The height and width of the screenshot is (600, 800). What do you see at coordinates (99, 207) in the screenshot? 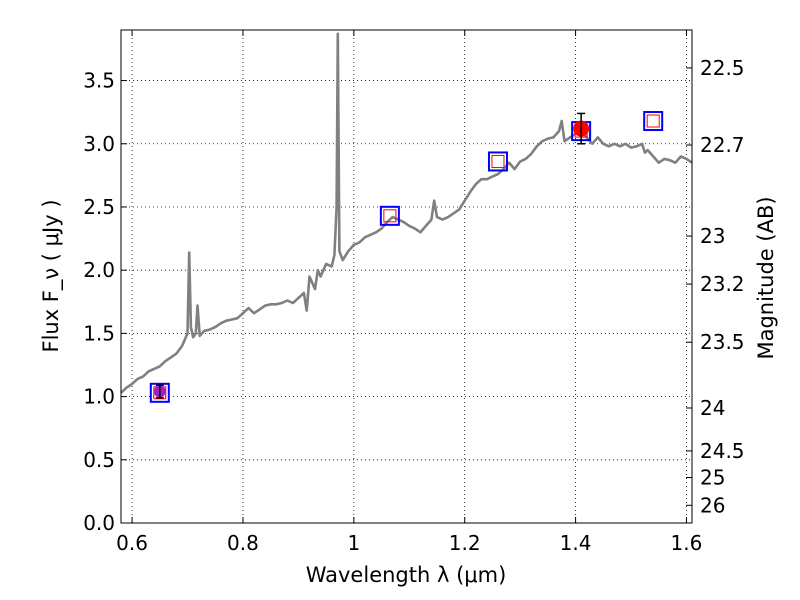
I see `y-tick-label: 2.5` at bounding box center [99, 207].